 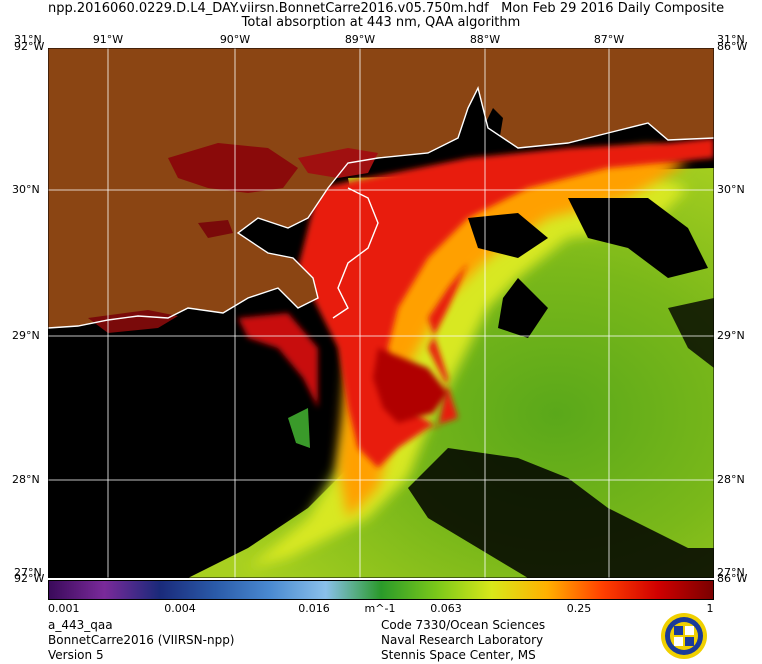 What do you see at coordinates (380, 608) in the screenshot?
I see `colorbar-unit: m^-1` at bounding box center [380, 608].